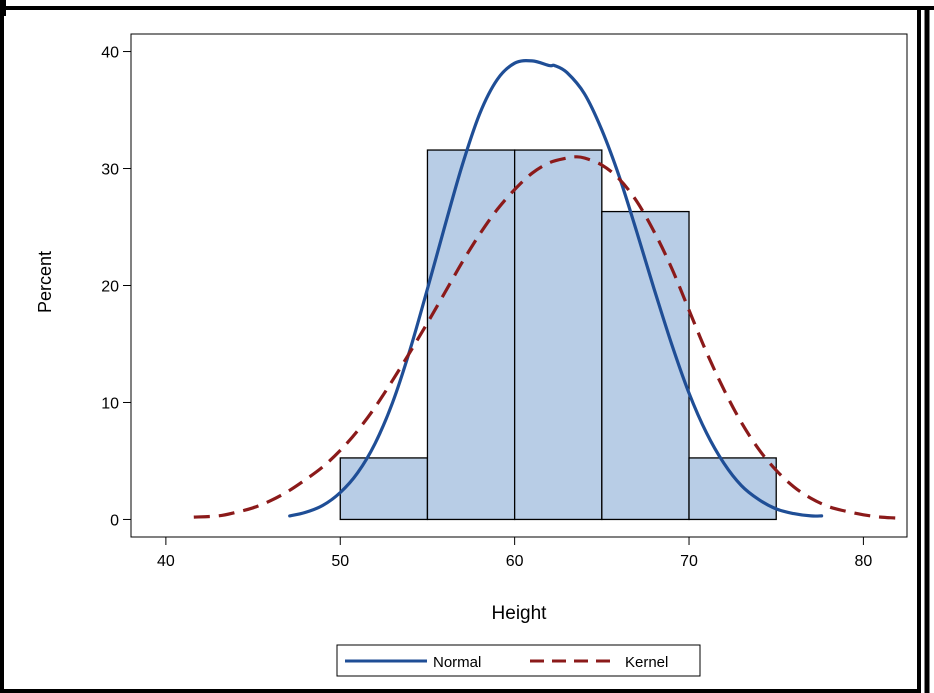 Image resolution: width=934 pixels, height=693 pixels. Describe the element at coordinates (457, 662) in the screenshot. I see `legend-normal-label: Normal` at that location.